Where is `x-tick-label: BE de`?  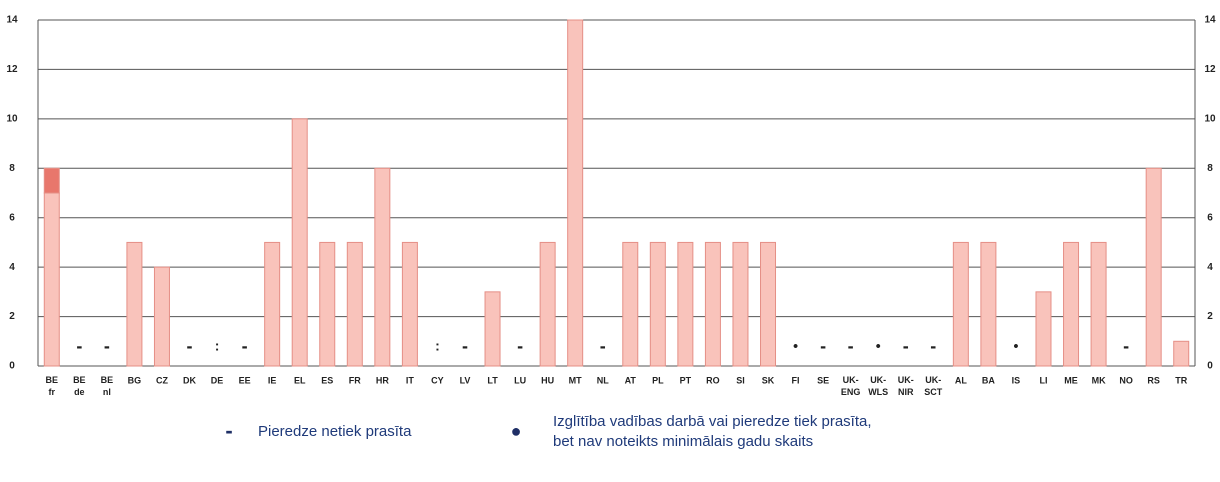 x-tick-label: BE de is located at coordinates (79, 386).